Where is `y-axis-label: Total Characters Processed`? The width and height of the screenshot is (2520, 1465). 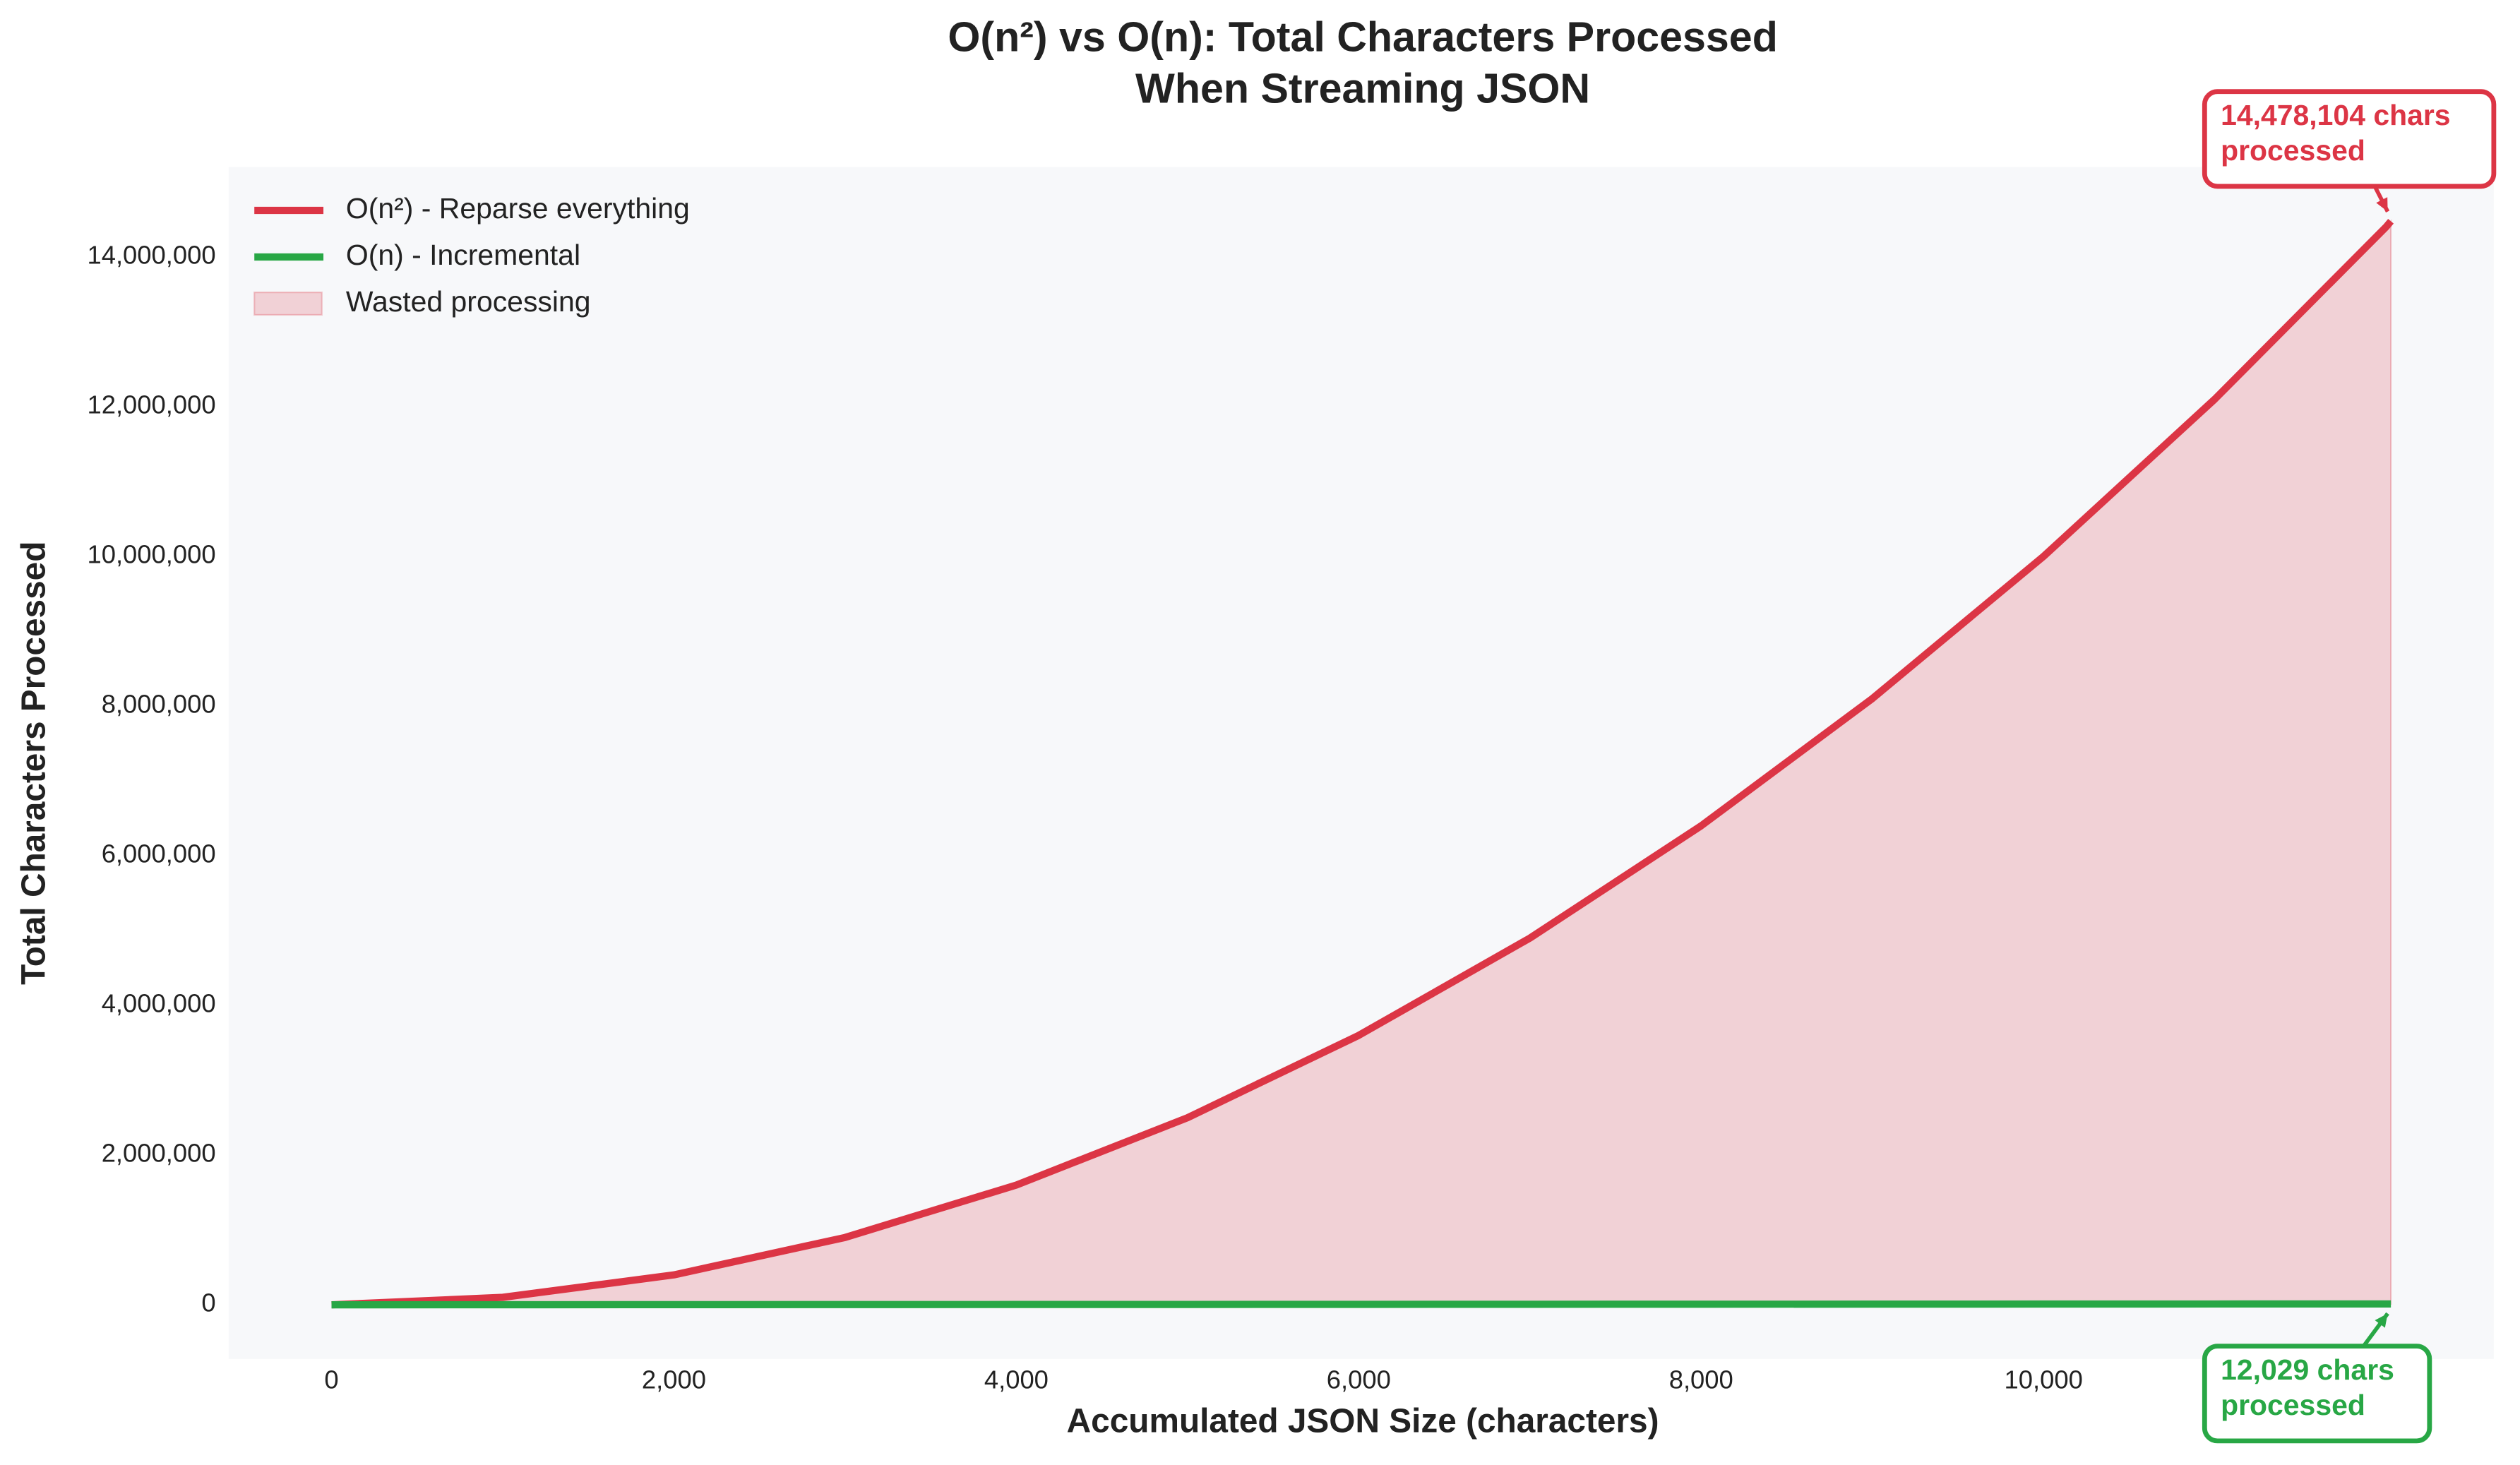
y-axis-label: Total Characters Processed is located at coordinates (34, 763).